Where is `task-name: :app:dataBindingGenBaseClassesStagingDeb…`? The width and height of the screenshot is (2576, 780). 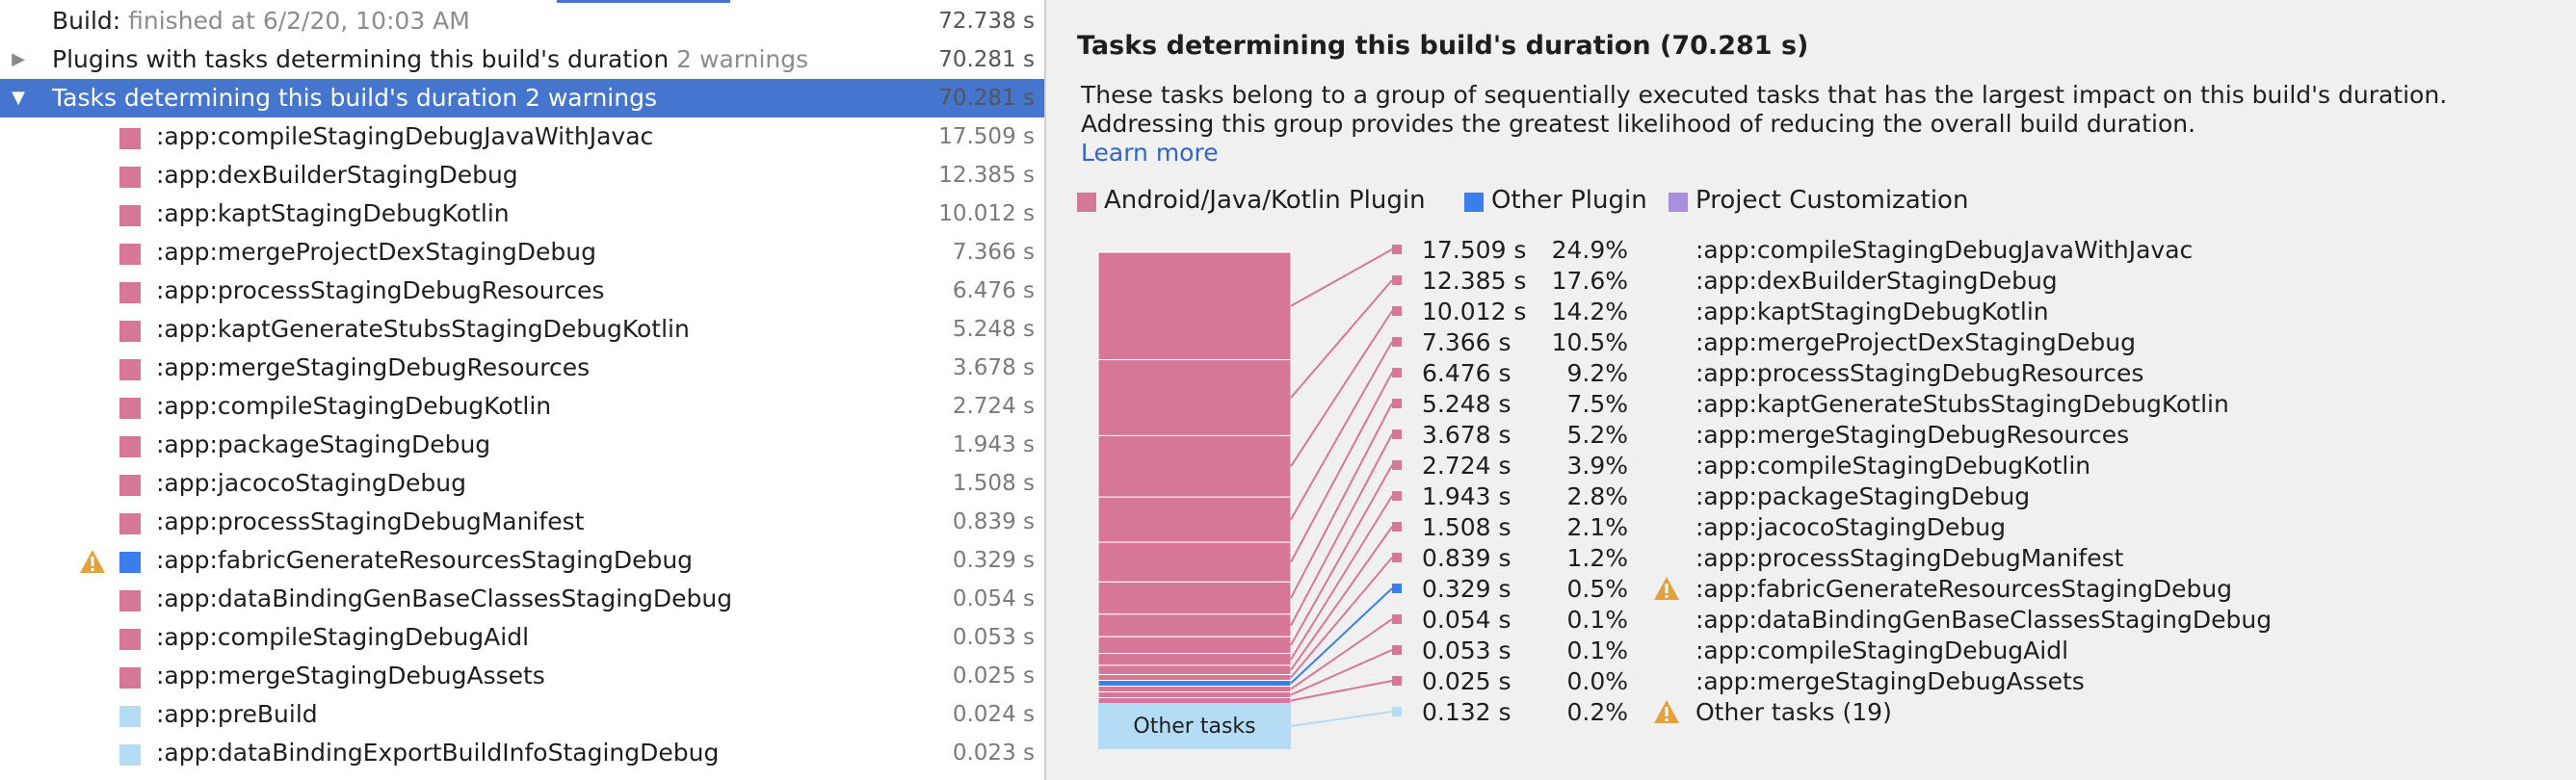 task-name: :app:dataBindingGenBaseClassesStagingDeb… is located at coordinates (445, 598).